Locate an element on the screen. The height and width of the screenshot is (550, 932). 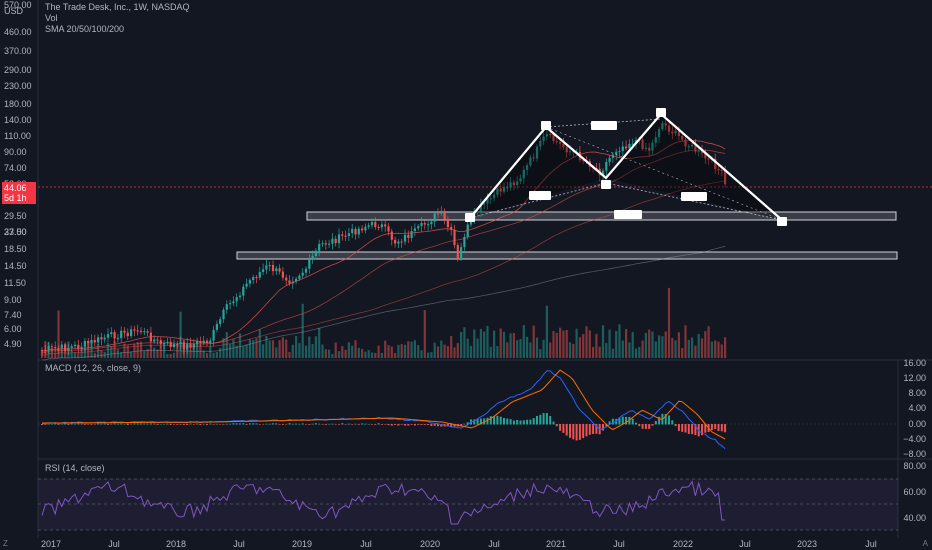
pattern-area-right is located at coordinates (694, 167).